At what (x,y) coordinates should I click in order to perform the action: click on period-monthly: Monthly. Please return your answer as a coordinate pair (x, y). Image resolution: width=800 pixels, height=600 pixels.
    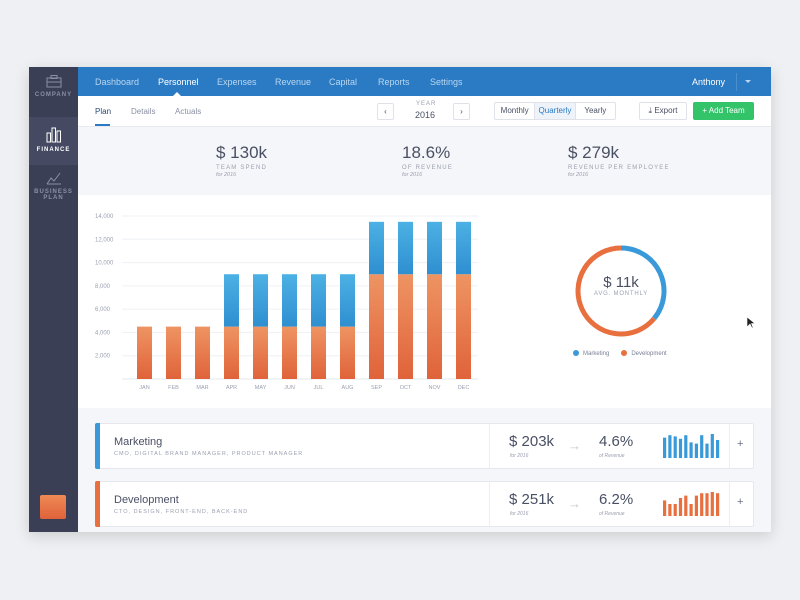
    Looking at the image, I should click on (515, 111).